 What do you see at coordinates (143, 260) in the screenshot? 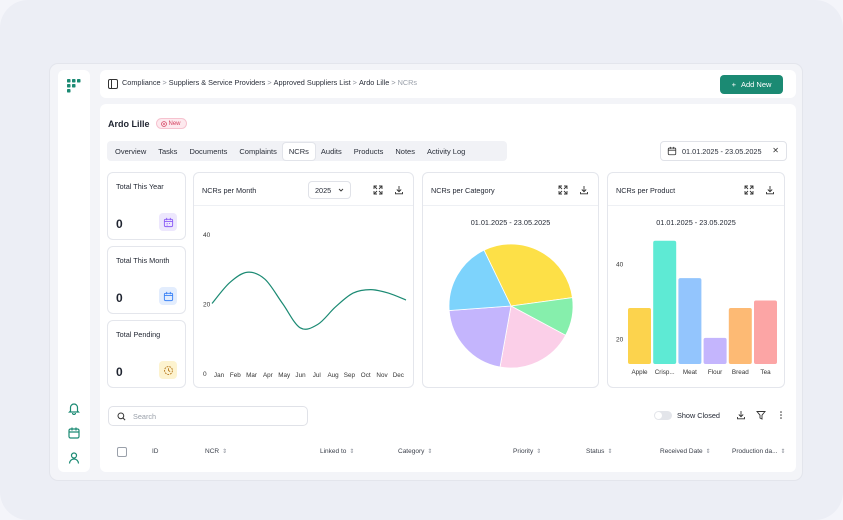
I see `stat-label: Total This Month` at bounding box center [143, 260].